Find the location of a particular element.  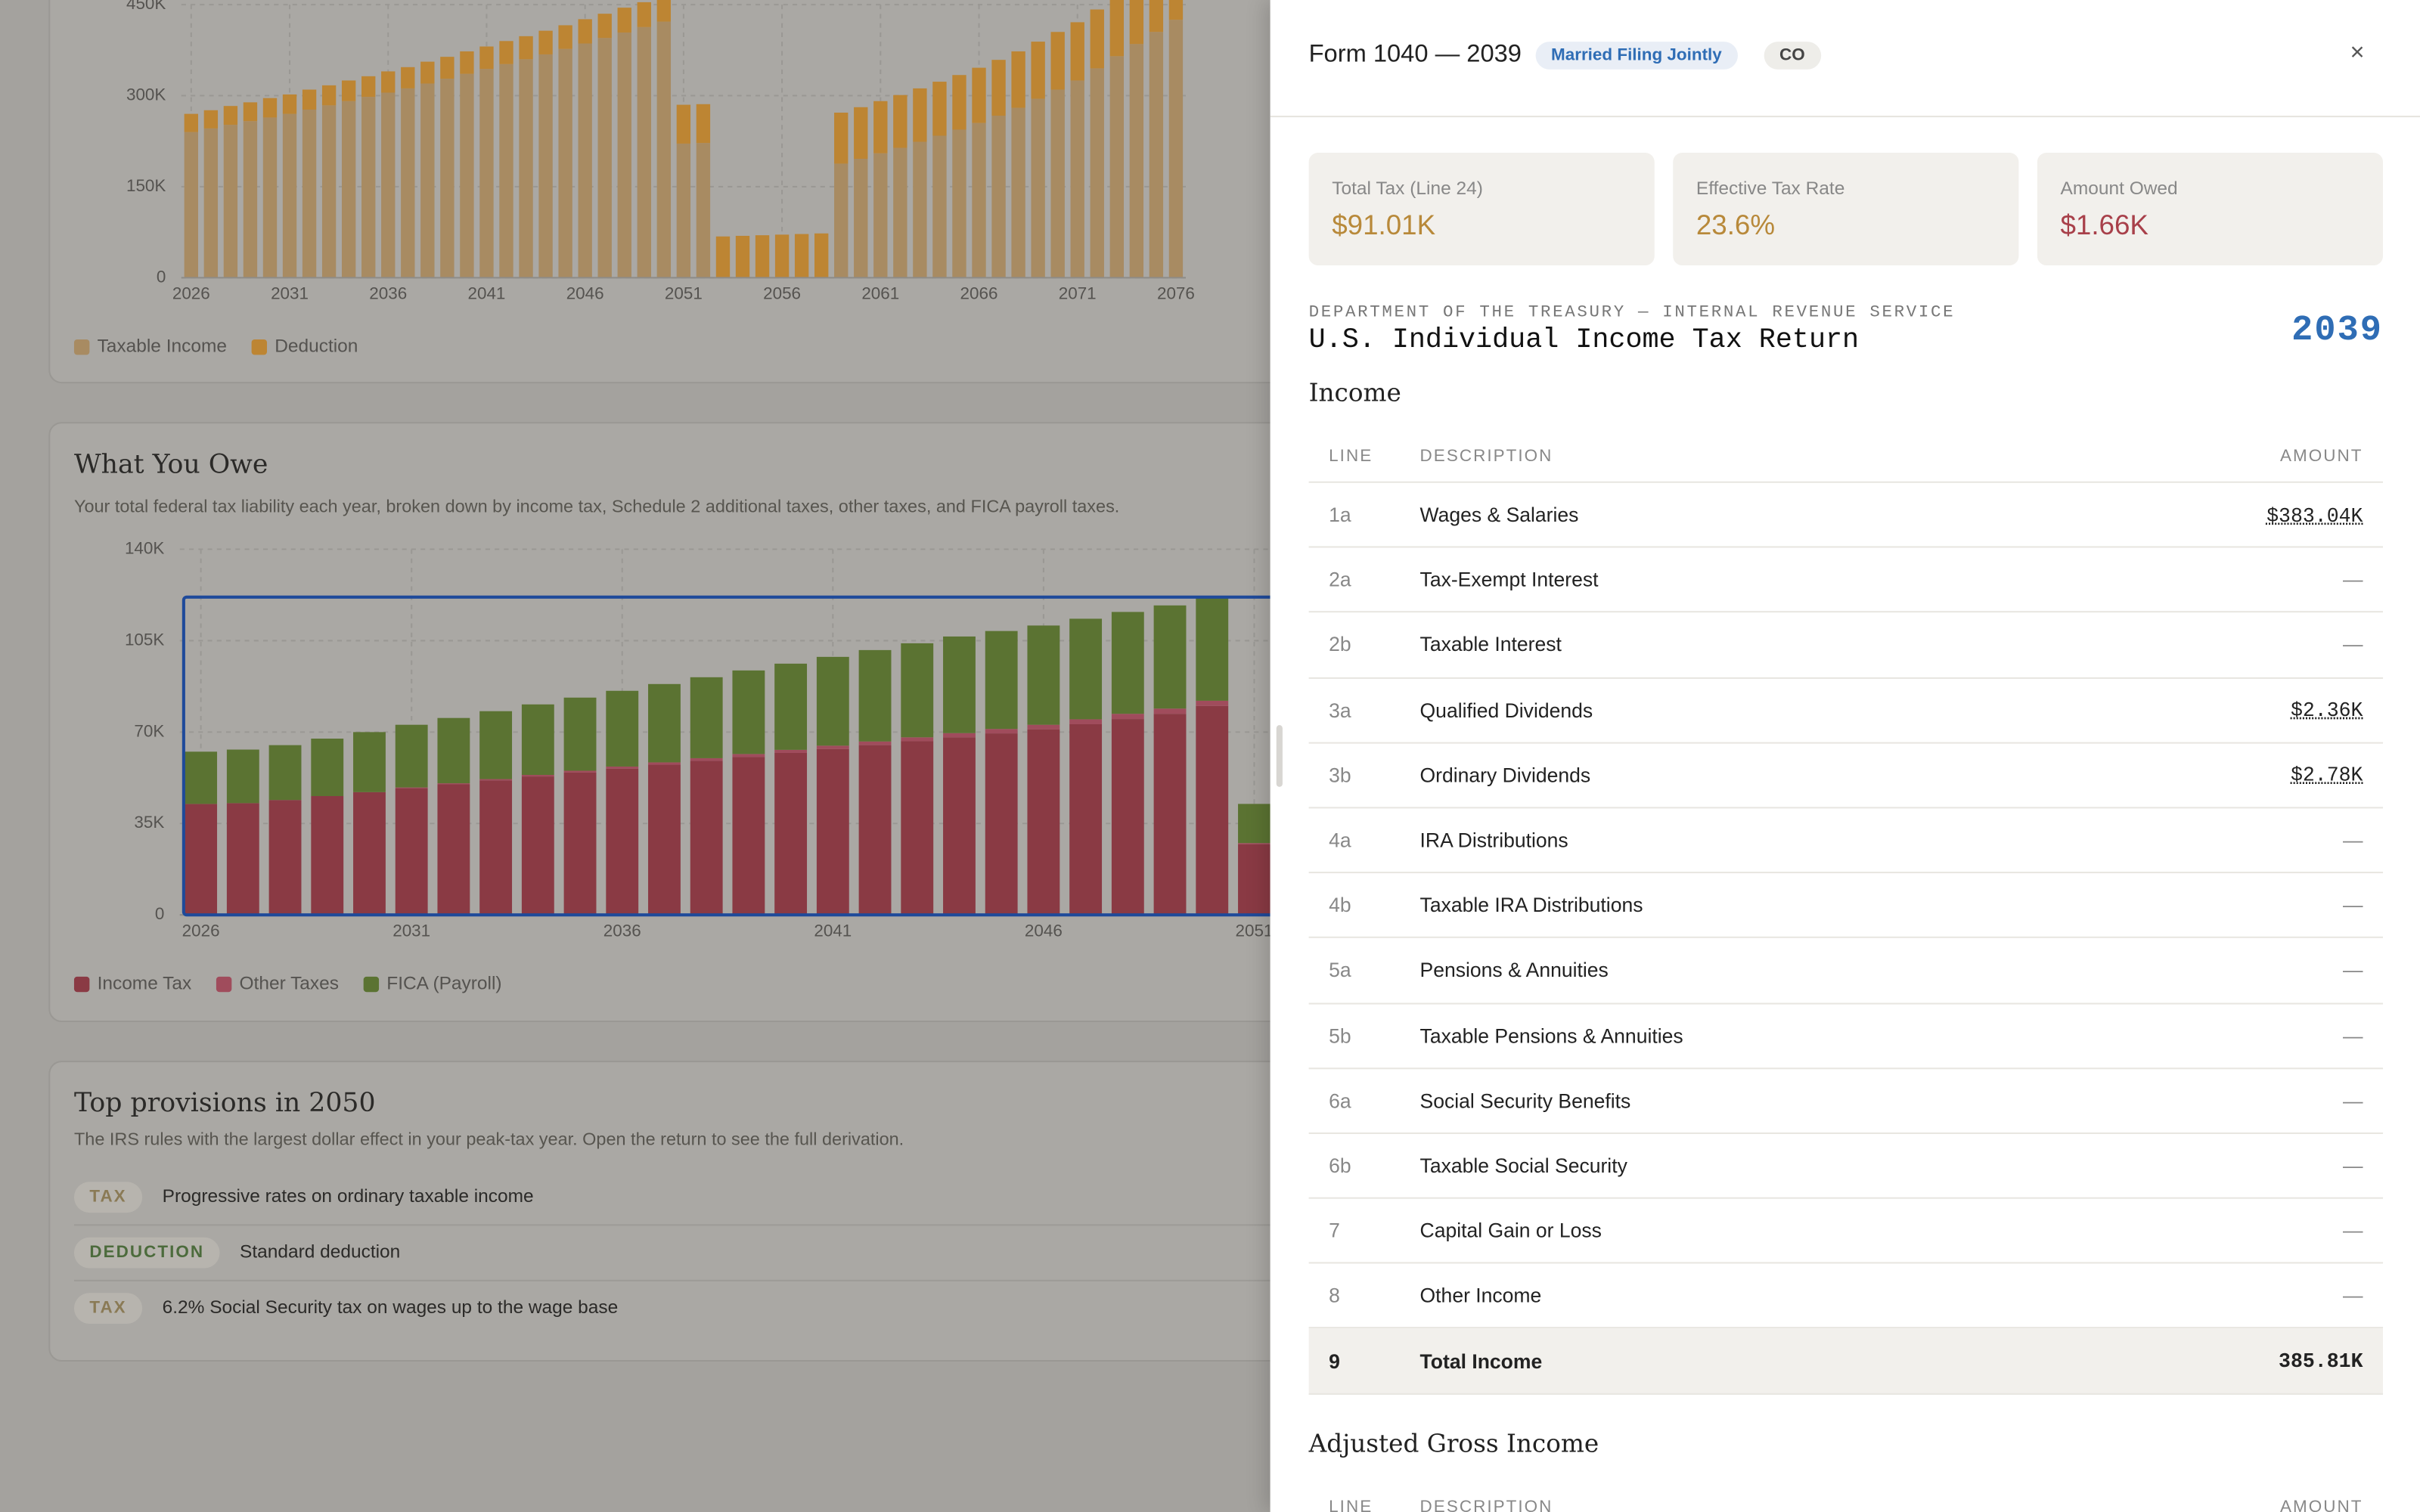

legend-label: Income Tax is located at coordinates (145, 984).